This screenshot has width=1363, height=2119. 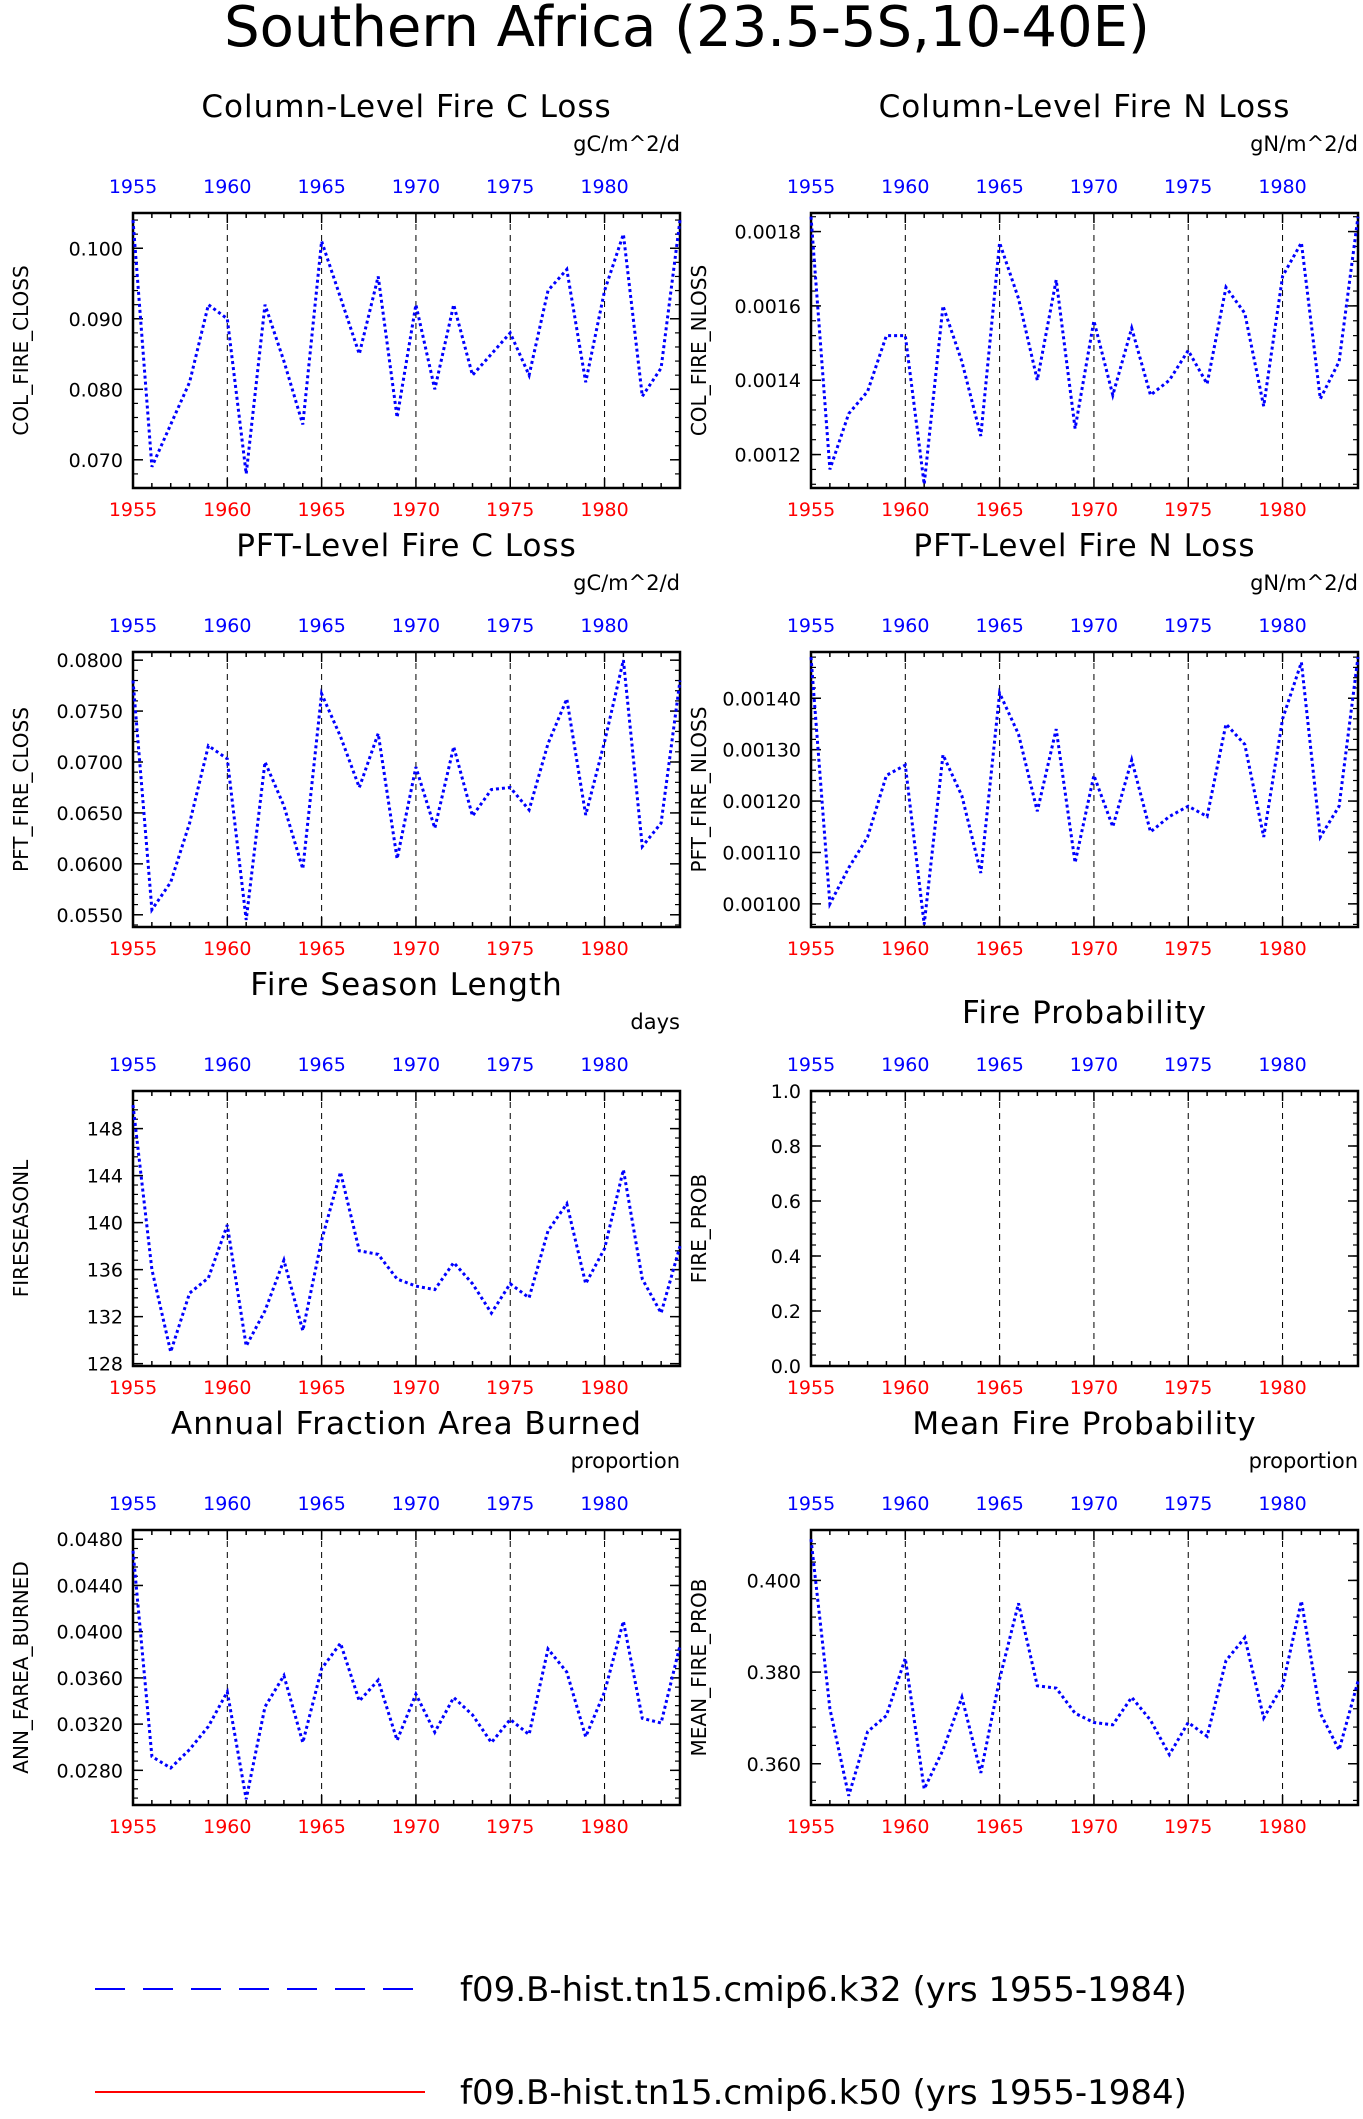 What do you see at coordinates (1084, 1424) in the screenshot?
I see `chart-title: Mean Fire Probability` at bounding box center [1084, 1424].